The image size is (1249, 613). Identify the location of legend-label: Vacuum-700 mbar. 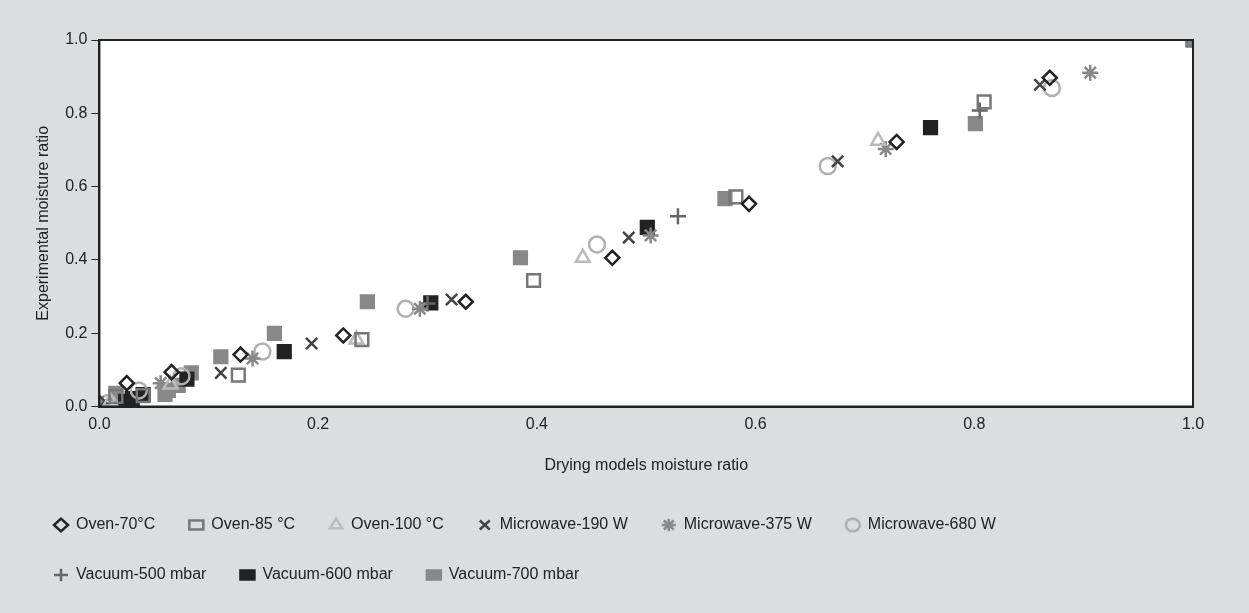
(514, 574).